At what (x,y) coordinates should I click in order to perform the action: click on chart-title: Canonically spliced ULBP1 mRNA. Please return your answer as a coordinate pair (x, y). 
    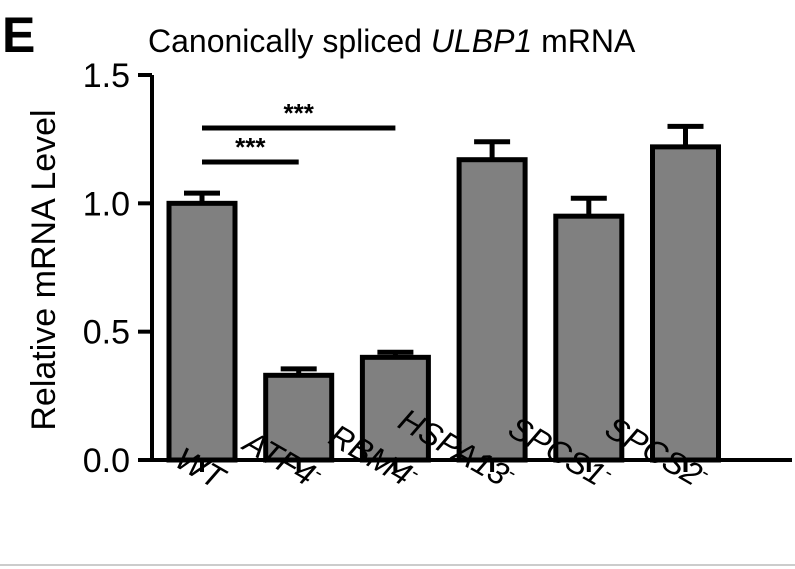
    Looking at the image, I should click on (392, 41).